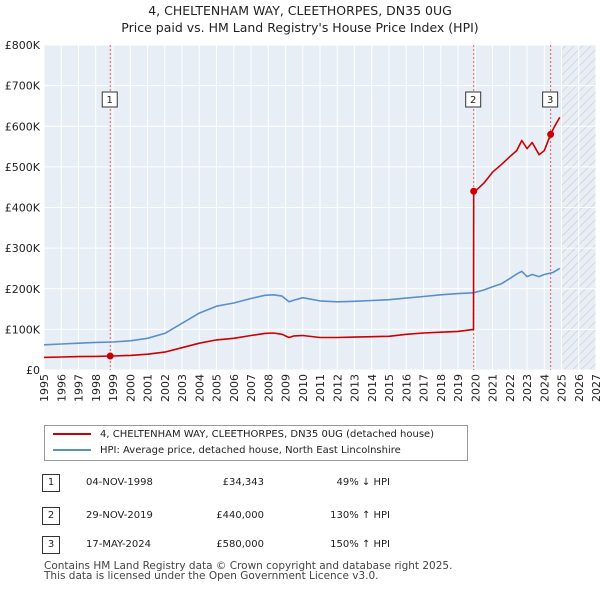 Image resolution: width=600 pixels, height=590 pixels. I want to click on transaction-price: £34,343, so click(243, 482).